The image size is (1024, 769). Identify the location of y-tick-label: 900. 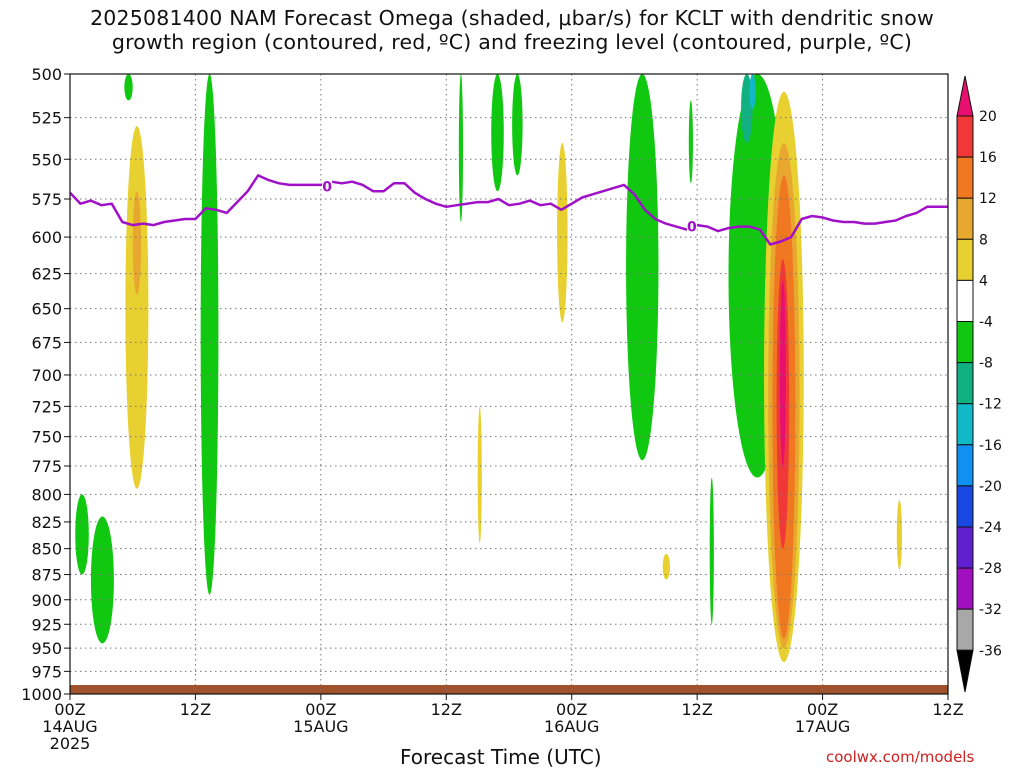
(46, 600).